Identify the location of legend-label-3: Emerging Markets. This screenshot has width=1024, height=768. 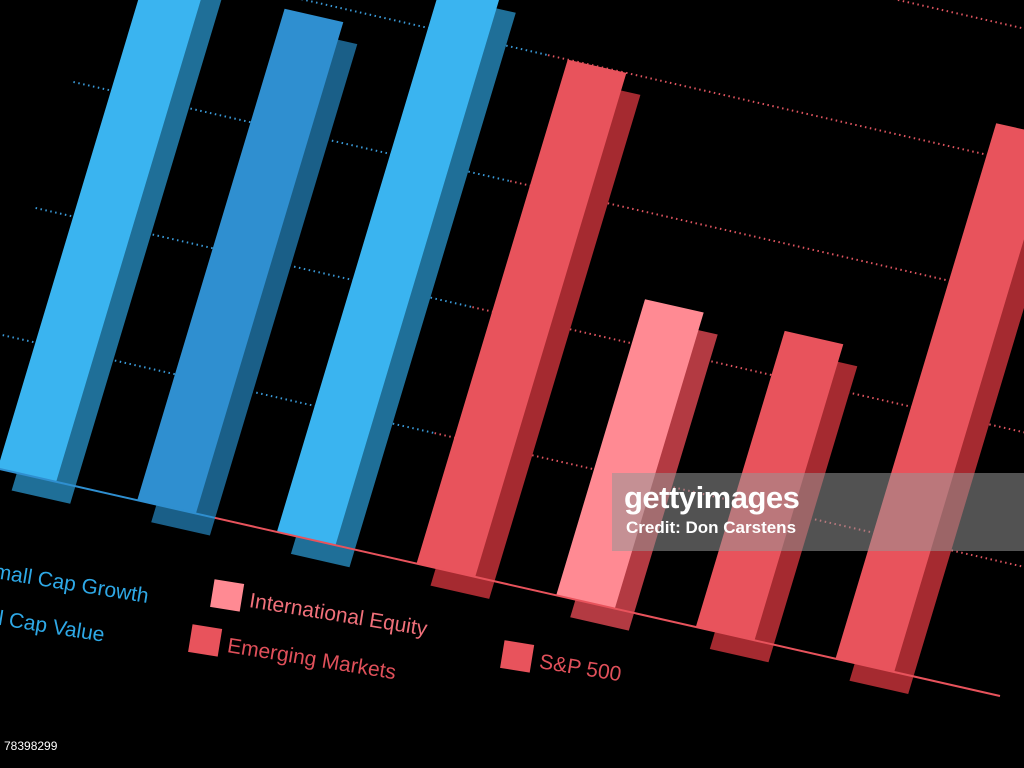
(312, 659).